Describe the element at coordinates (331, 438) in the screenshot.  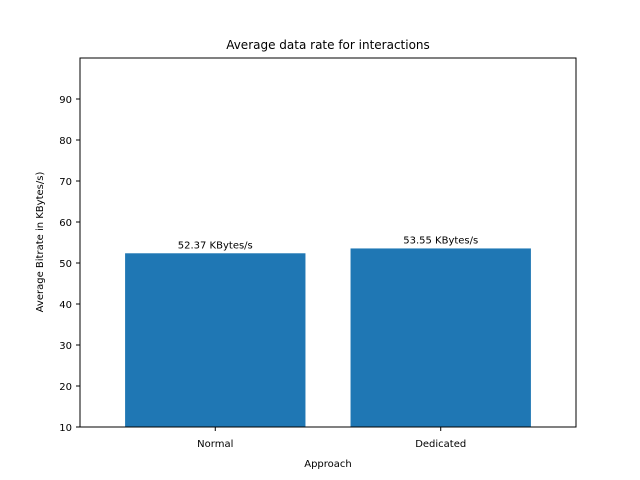
I see `x-axis: Normal Dedicated` at that location.